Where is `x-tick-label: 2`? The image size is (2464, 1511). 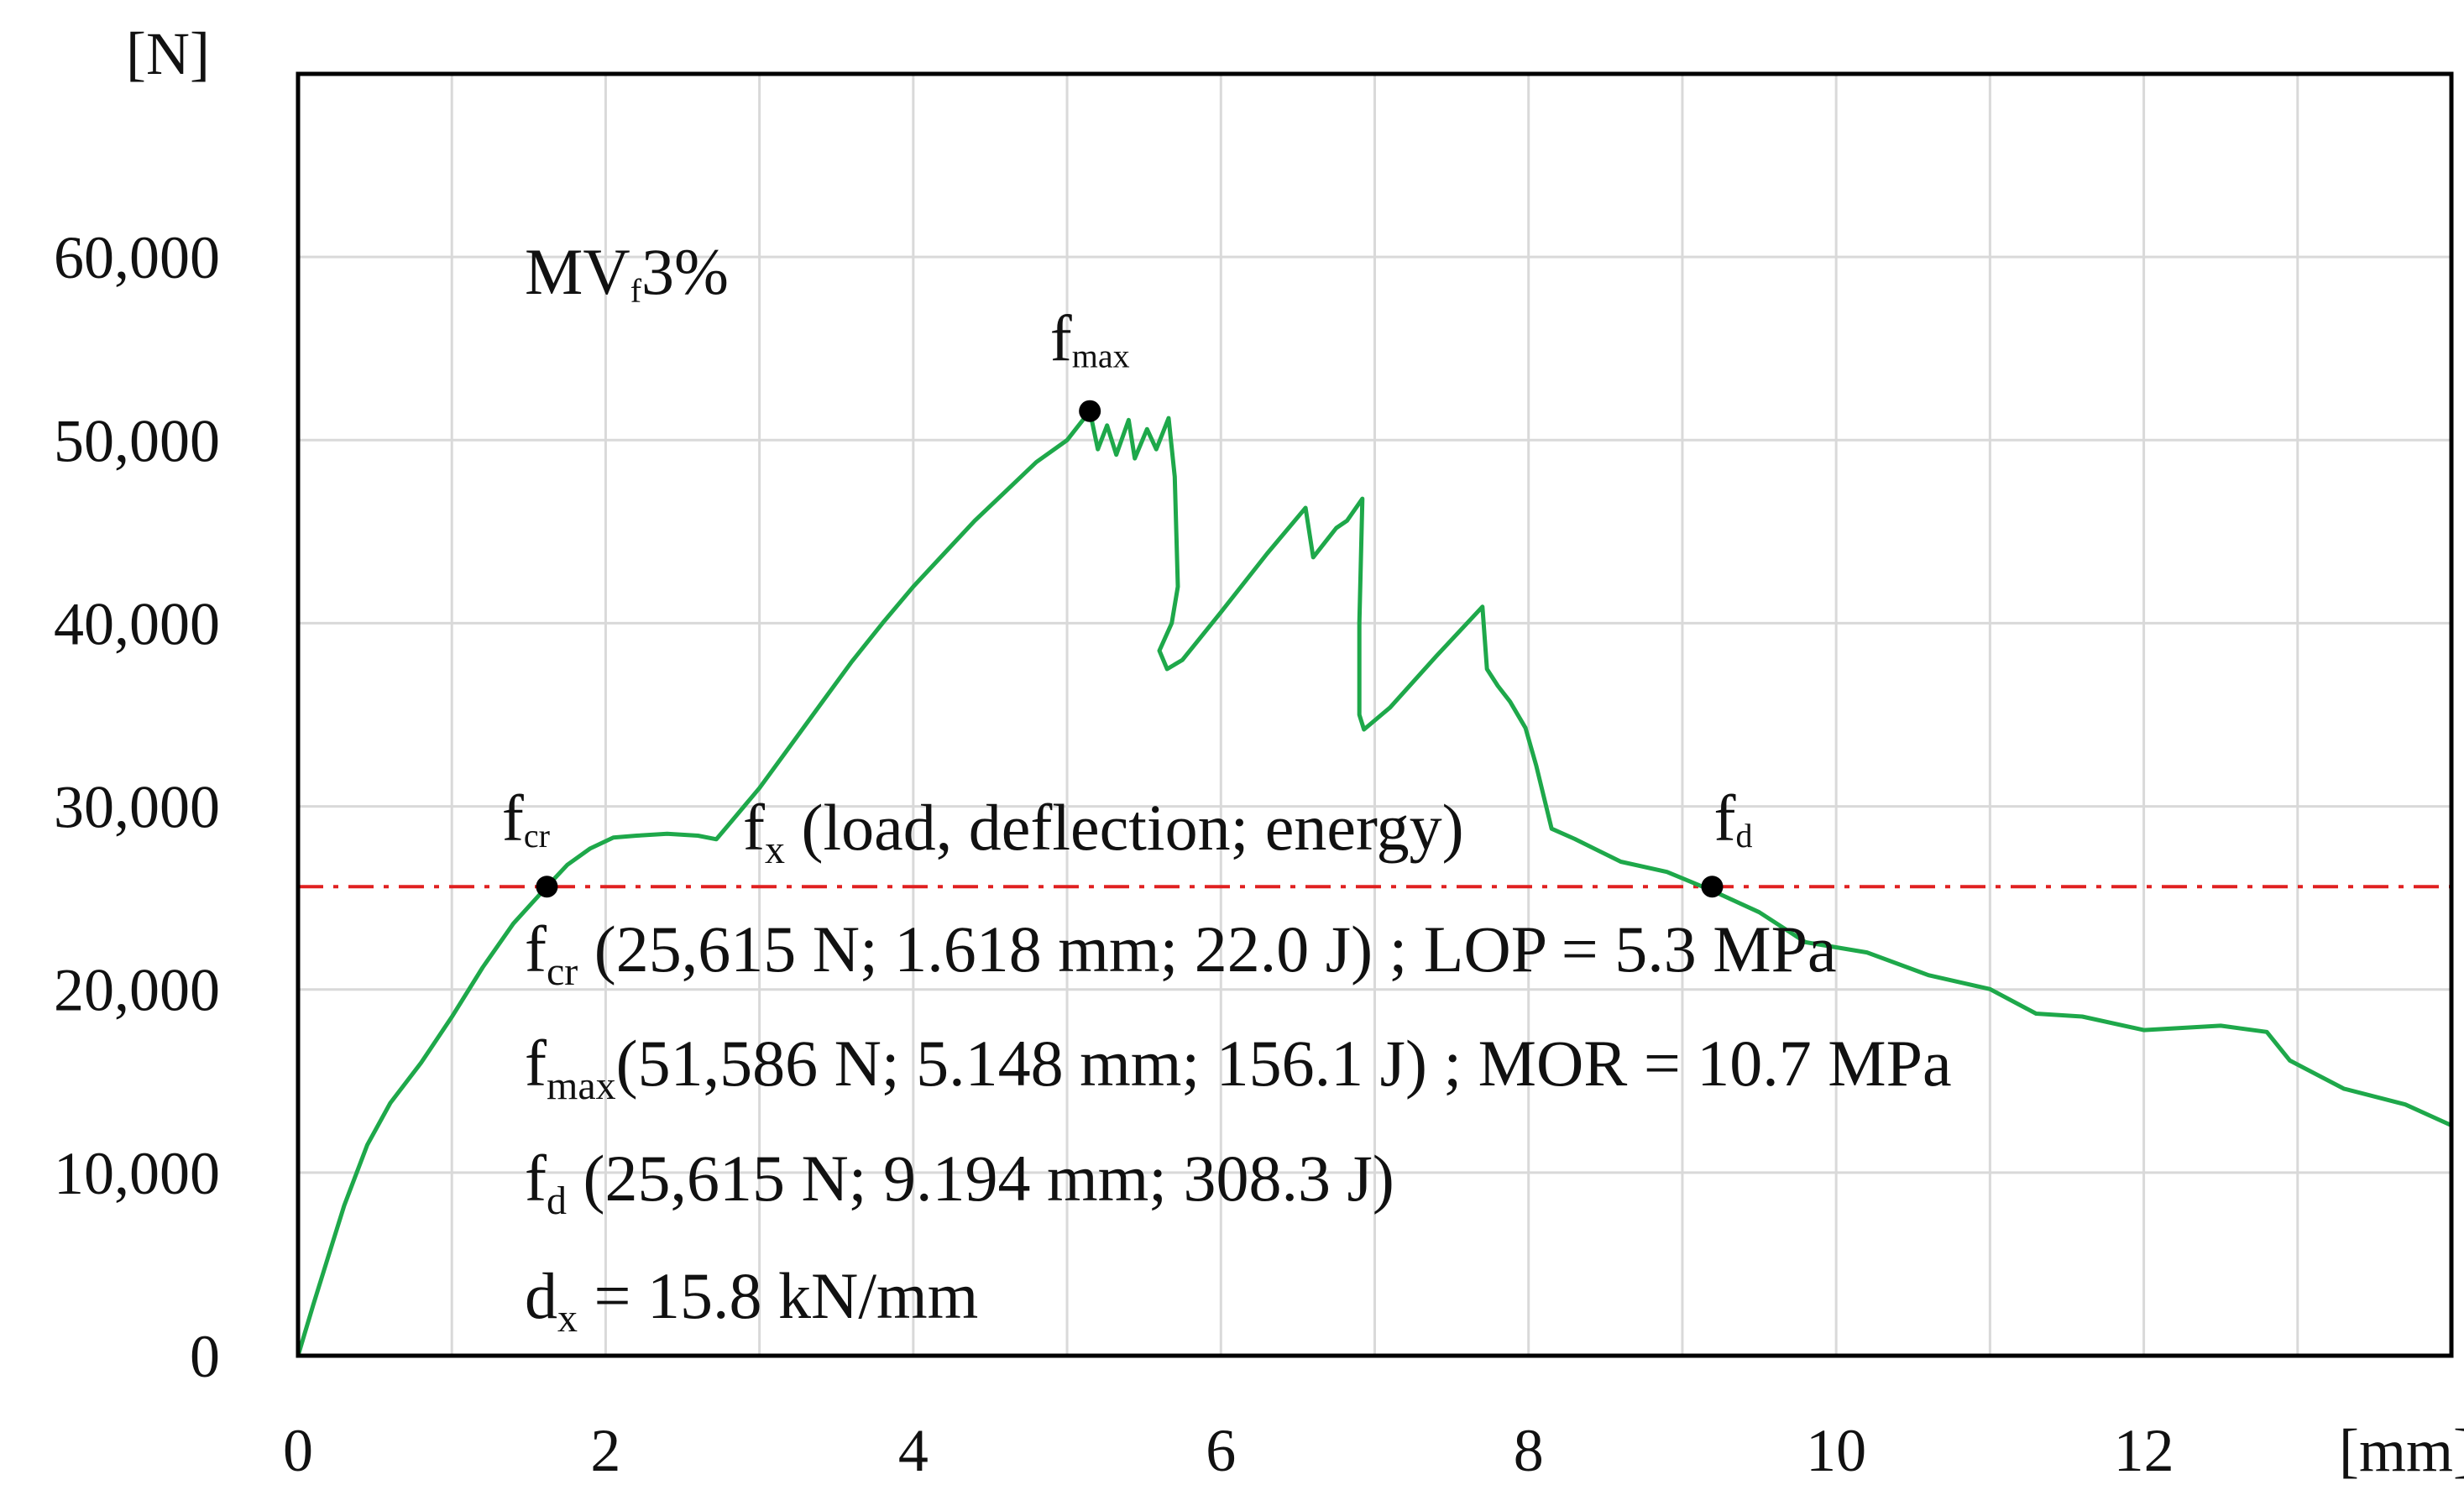
x-tick-label: 2 is located at coordinates (605, 1450).